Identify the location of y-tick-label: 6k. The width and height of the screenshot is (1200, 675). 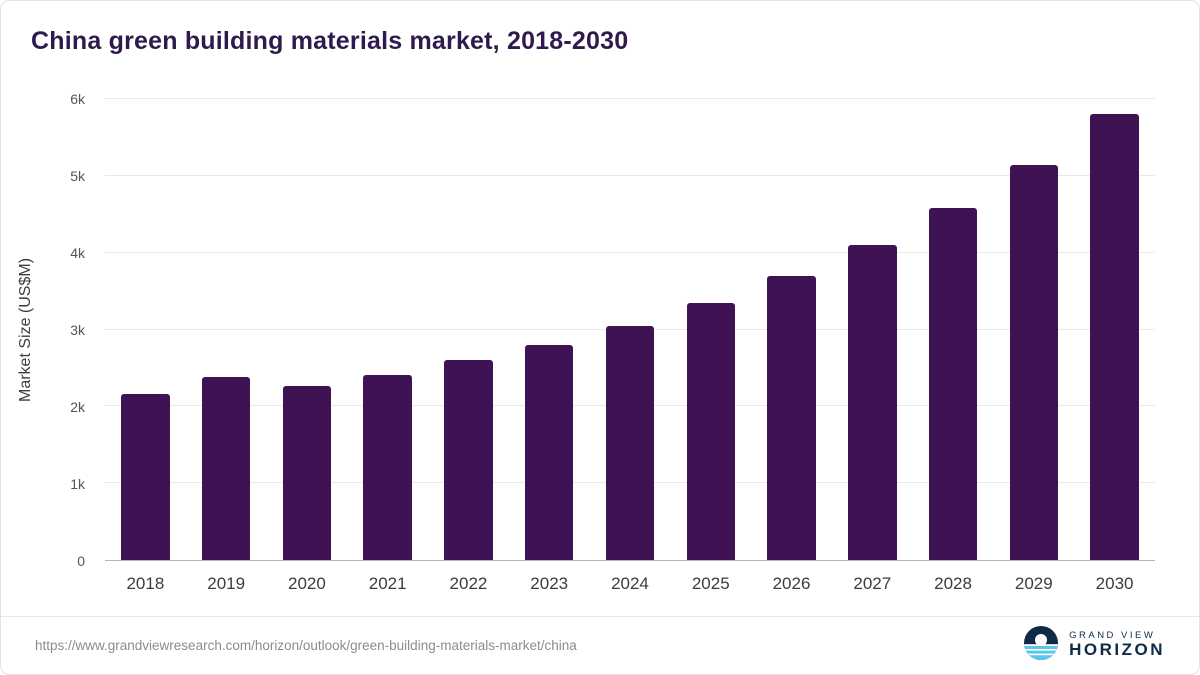
(77, 99).